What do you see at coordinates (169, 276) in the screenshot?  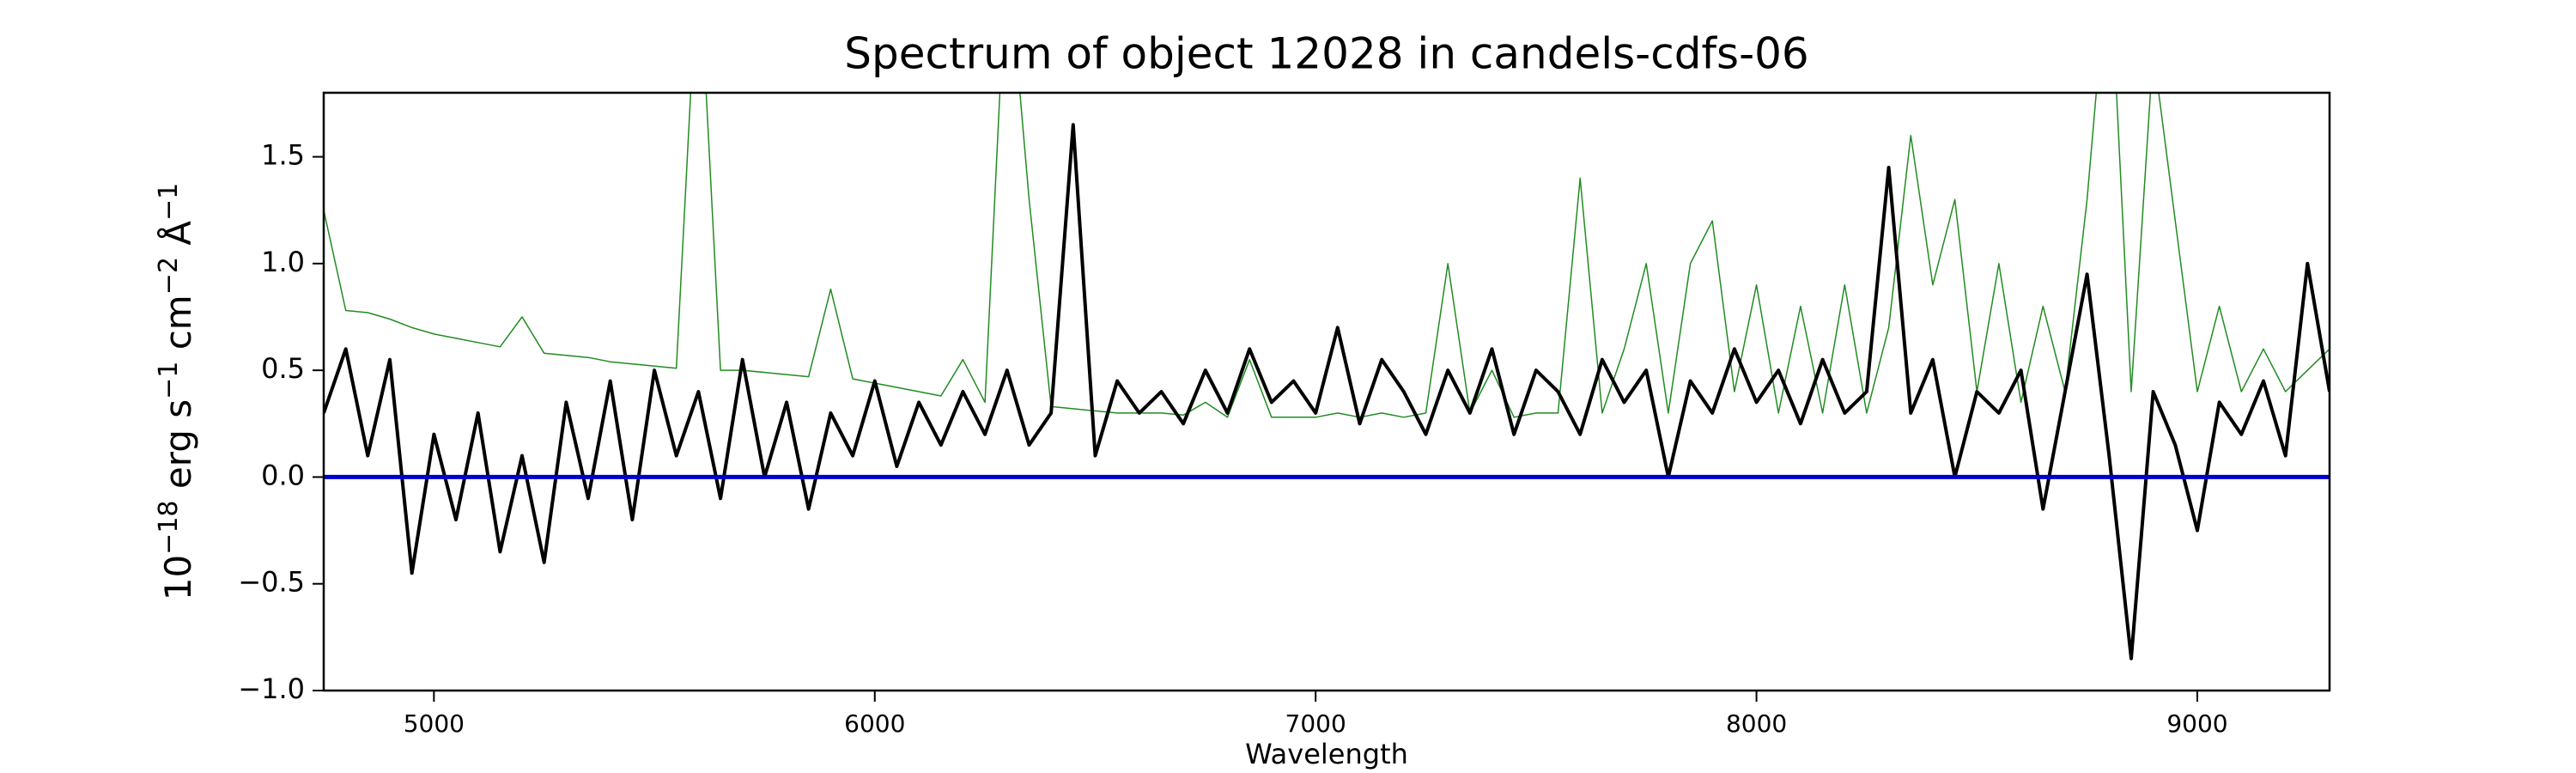 I see `y-label-exponent: −2` at bounding box center [169, 276].